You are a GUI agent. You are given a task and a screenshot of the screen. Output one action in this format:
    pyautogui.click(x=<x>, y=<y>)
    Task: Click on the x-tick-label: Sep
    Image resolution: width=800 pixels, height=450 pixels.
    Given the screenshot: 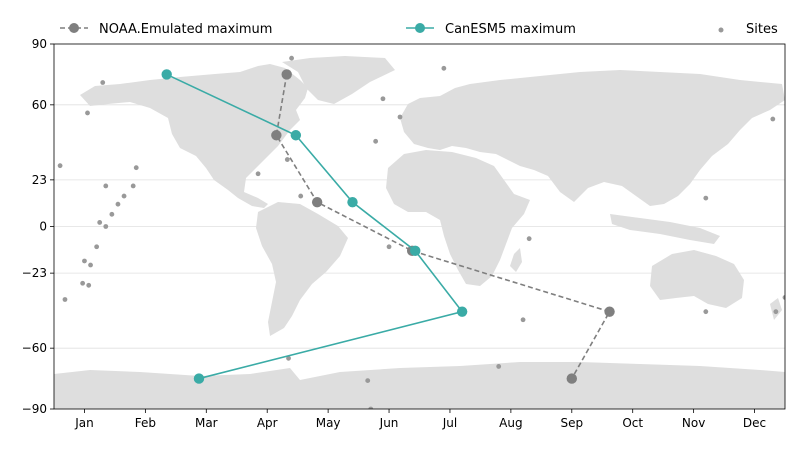 What is the action you would take?
    pyautogui.click(x=571, y=423)
    